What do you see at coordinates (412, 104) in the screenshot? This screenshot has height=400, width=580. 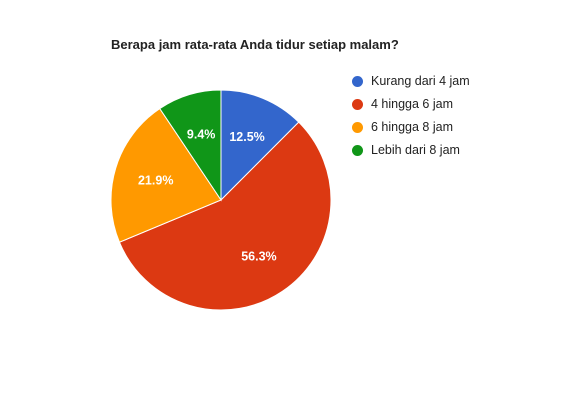 I see `legend-label: 4 hingga 6 jam` at bounding box center [412, 104].